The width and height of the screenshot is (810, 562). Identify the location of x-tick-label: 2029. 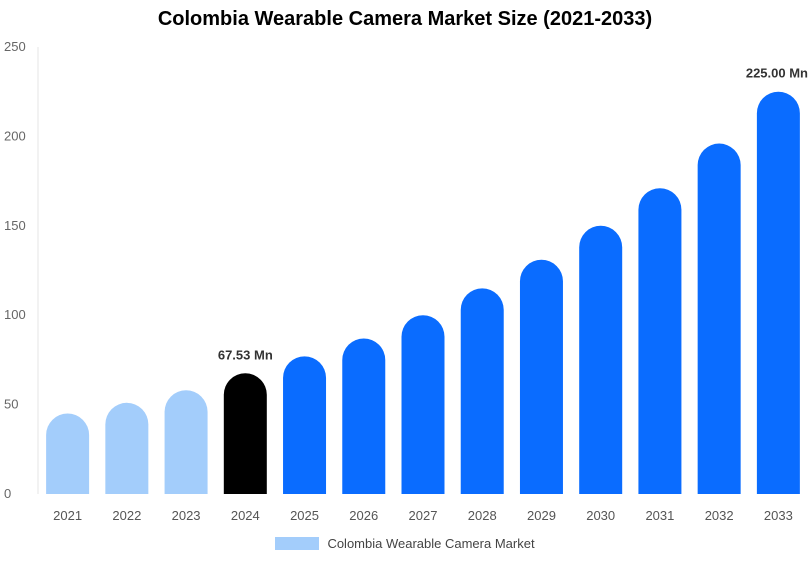
(541, 515).